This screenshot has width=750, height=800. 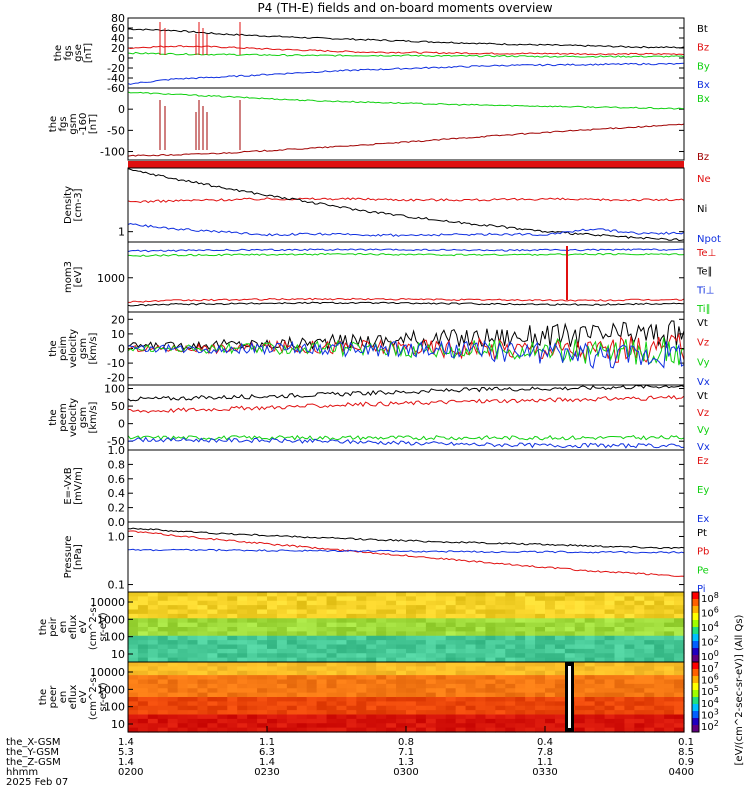 What do you see at coordinates (686, 752) in the screenshot?
I see `ephemeris-value: 8.5` at bounding box center [686, 752].